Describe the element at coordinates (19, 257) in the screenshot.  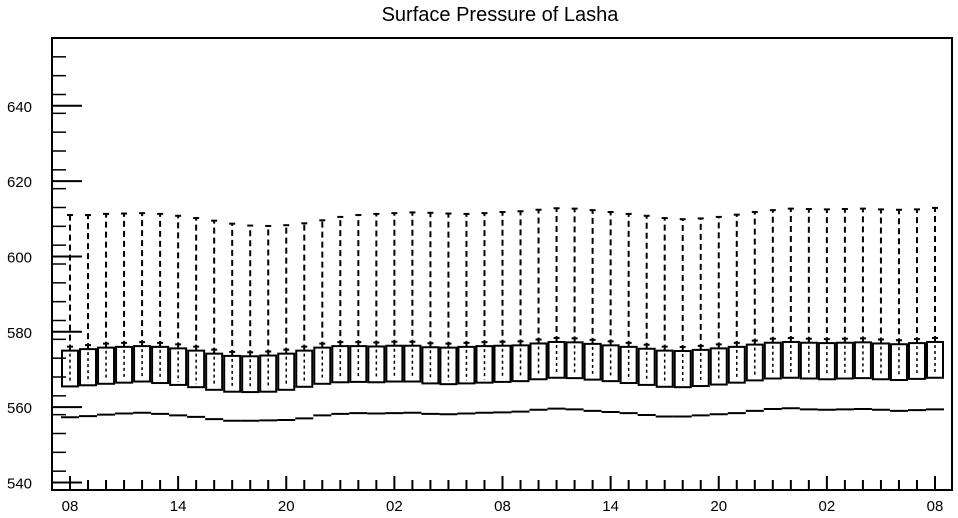
I see `y-tick-label: 600` at that location.